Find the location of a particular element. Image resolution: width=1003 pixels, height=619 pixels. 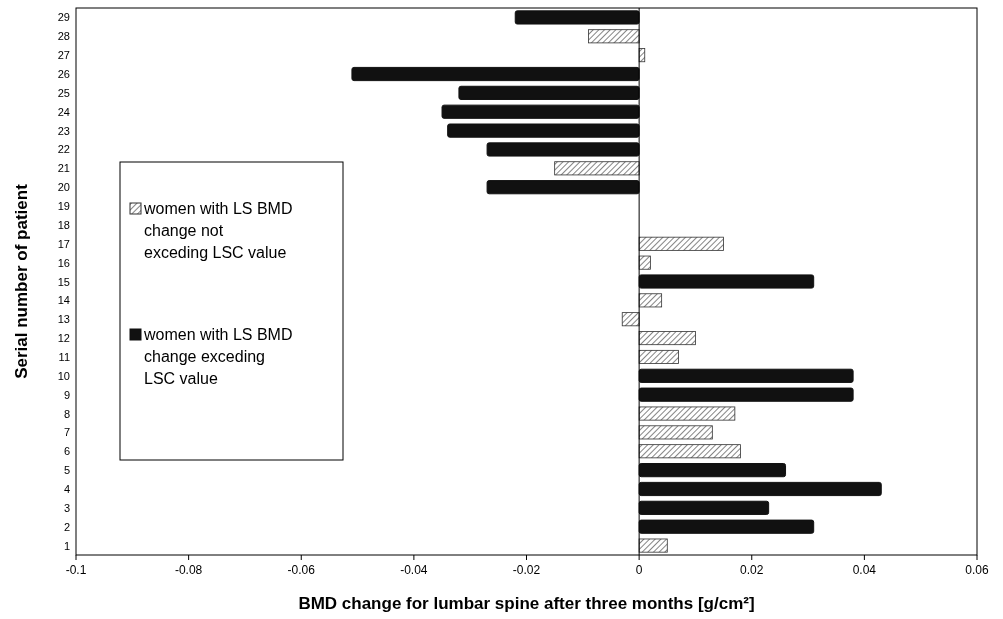

y-tick-label: 22 is located at coordinates (63, 149).